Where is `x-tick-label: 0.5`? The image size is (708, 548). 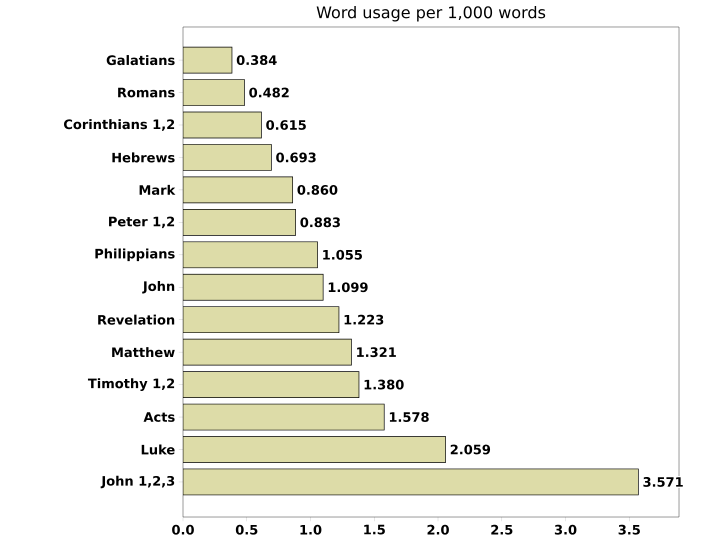
x-tick-label: 0.5 is located at coordinates (247, 529).